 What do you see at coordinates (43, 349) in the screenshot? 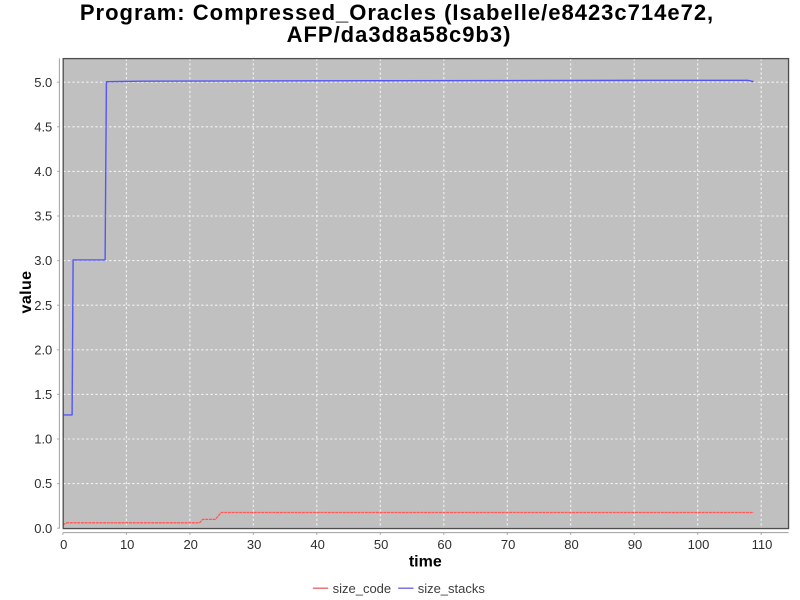
I see `svg-text: 2.0` at bounding box center [43, 349].